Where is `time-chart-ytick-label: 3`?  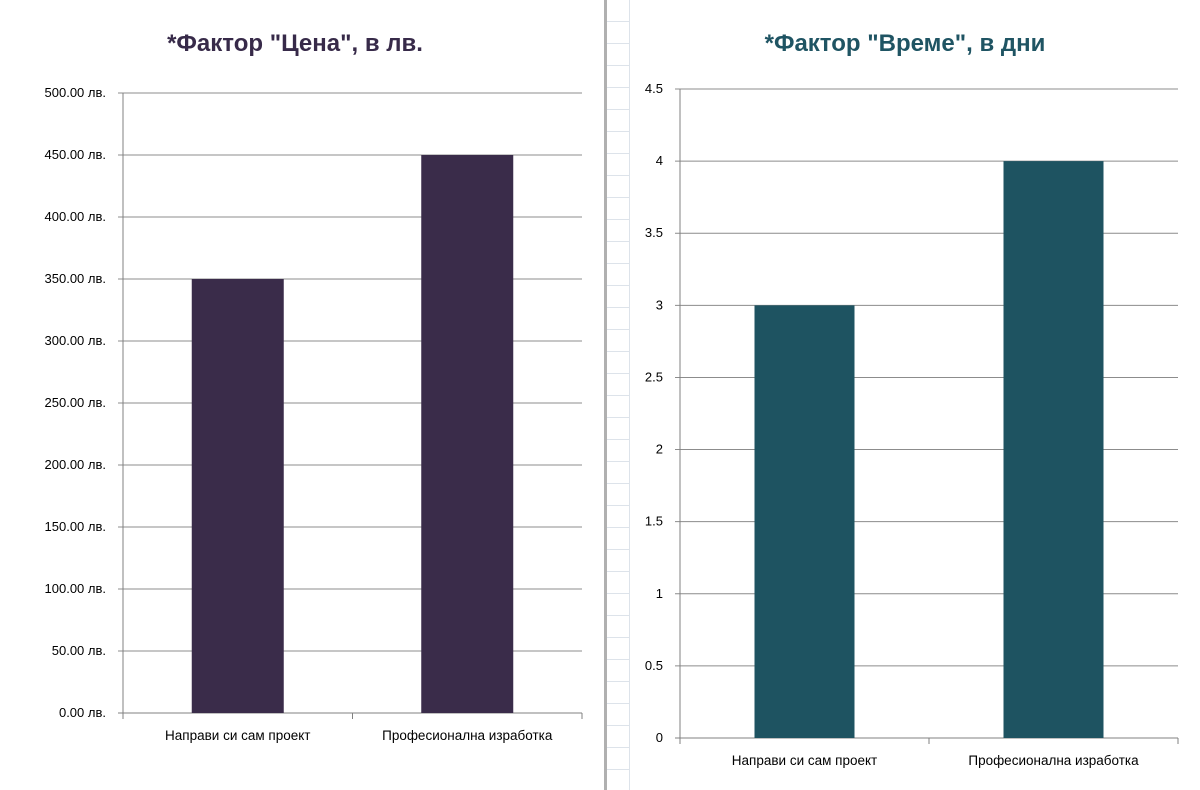
time-chart-ytick-label: 3 is located at coordinates (659, 304).